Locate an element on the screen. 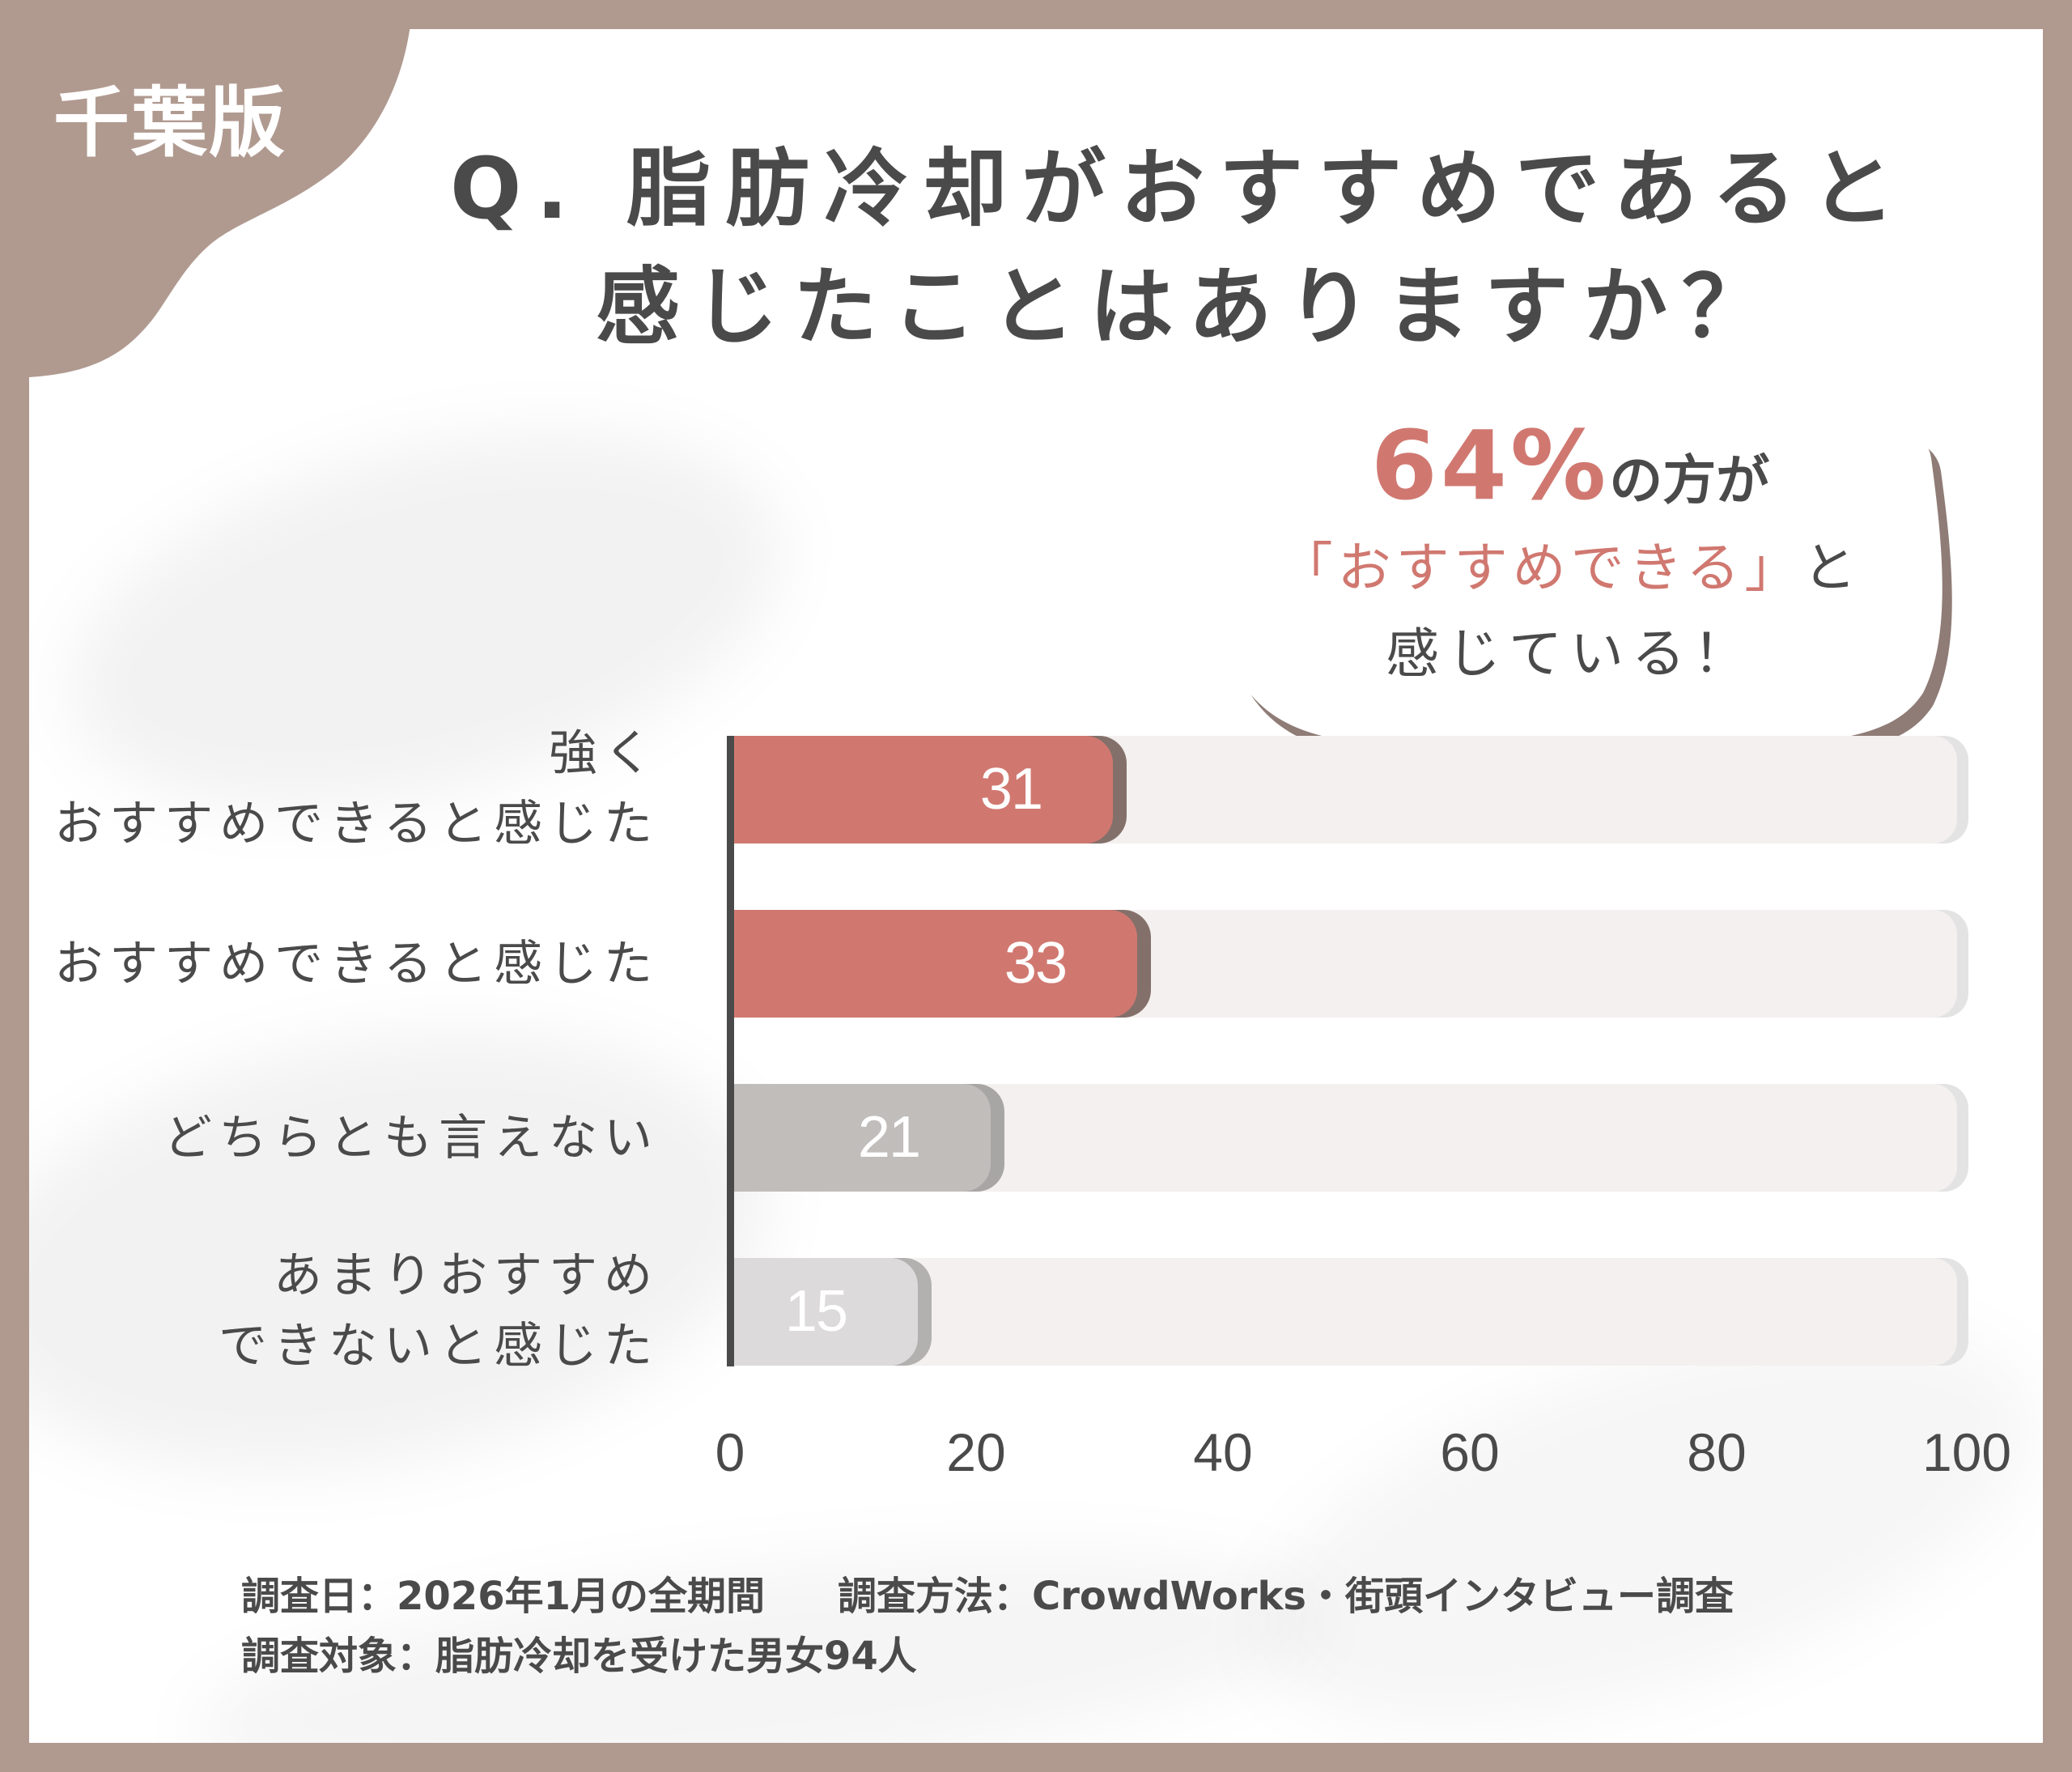  bar-neutral: 21 is located at coordinates (862, 1138).